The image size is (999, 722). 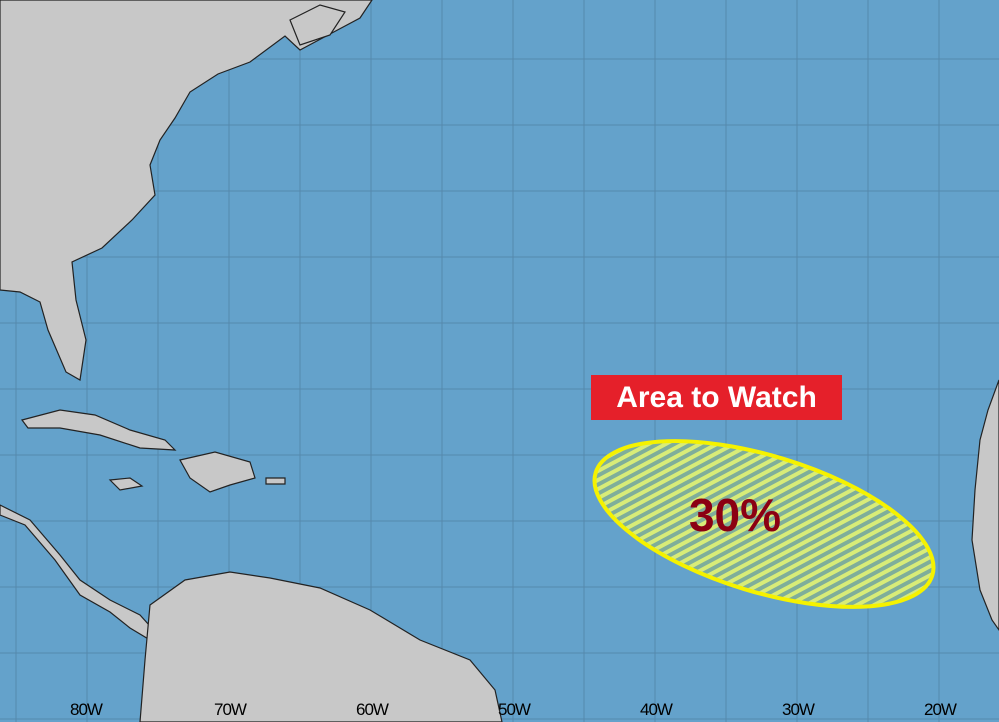 I want to click on newfoundland, so click(x=317, y=25).